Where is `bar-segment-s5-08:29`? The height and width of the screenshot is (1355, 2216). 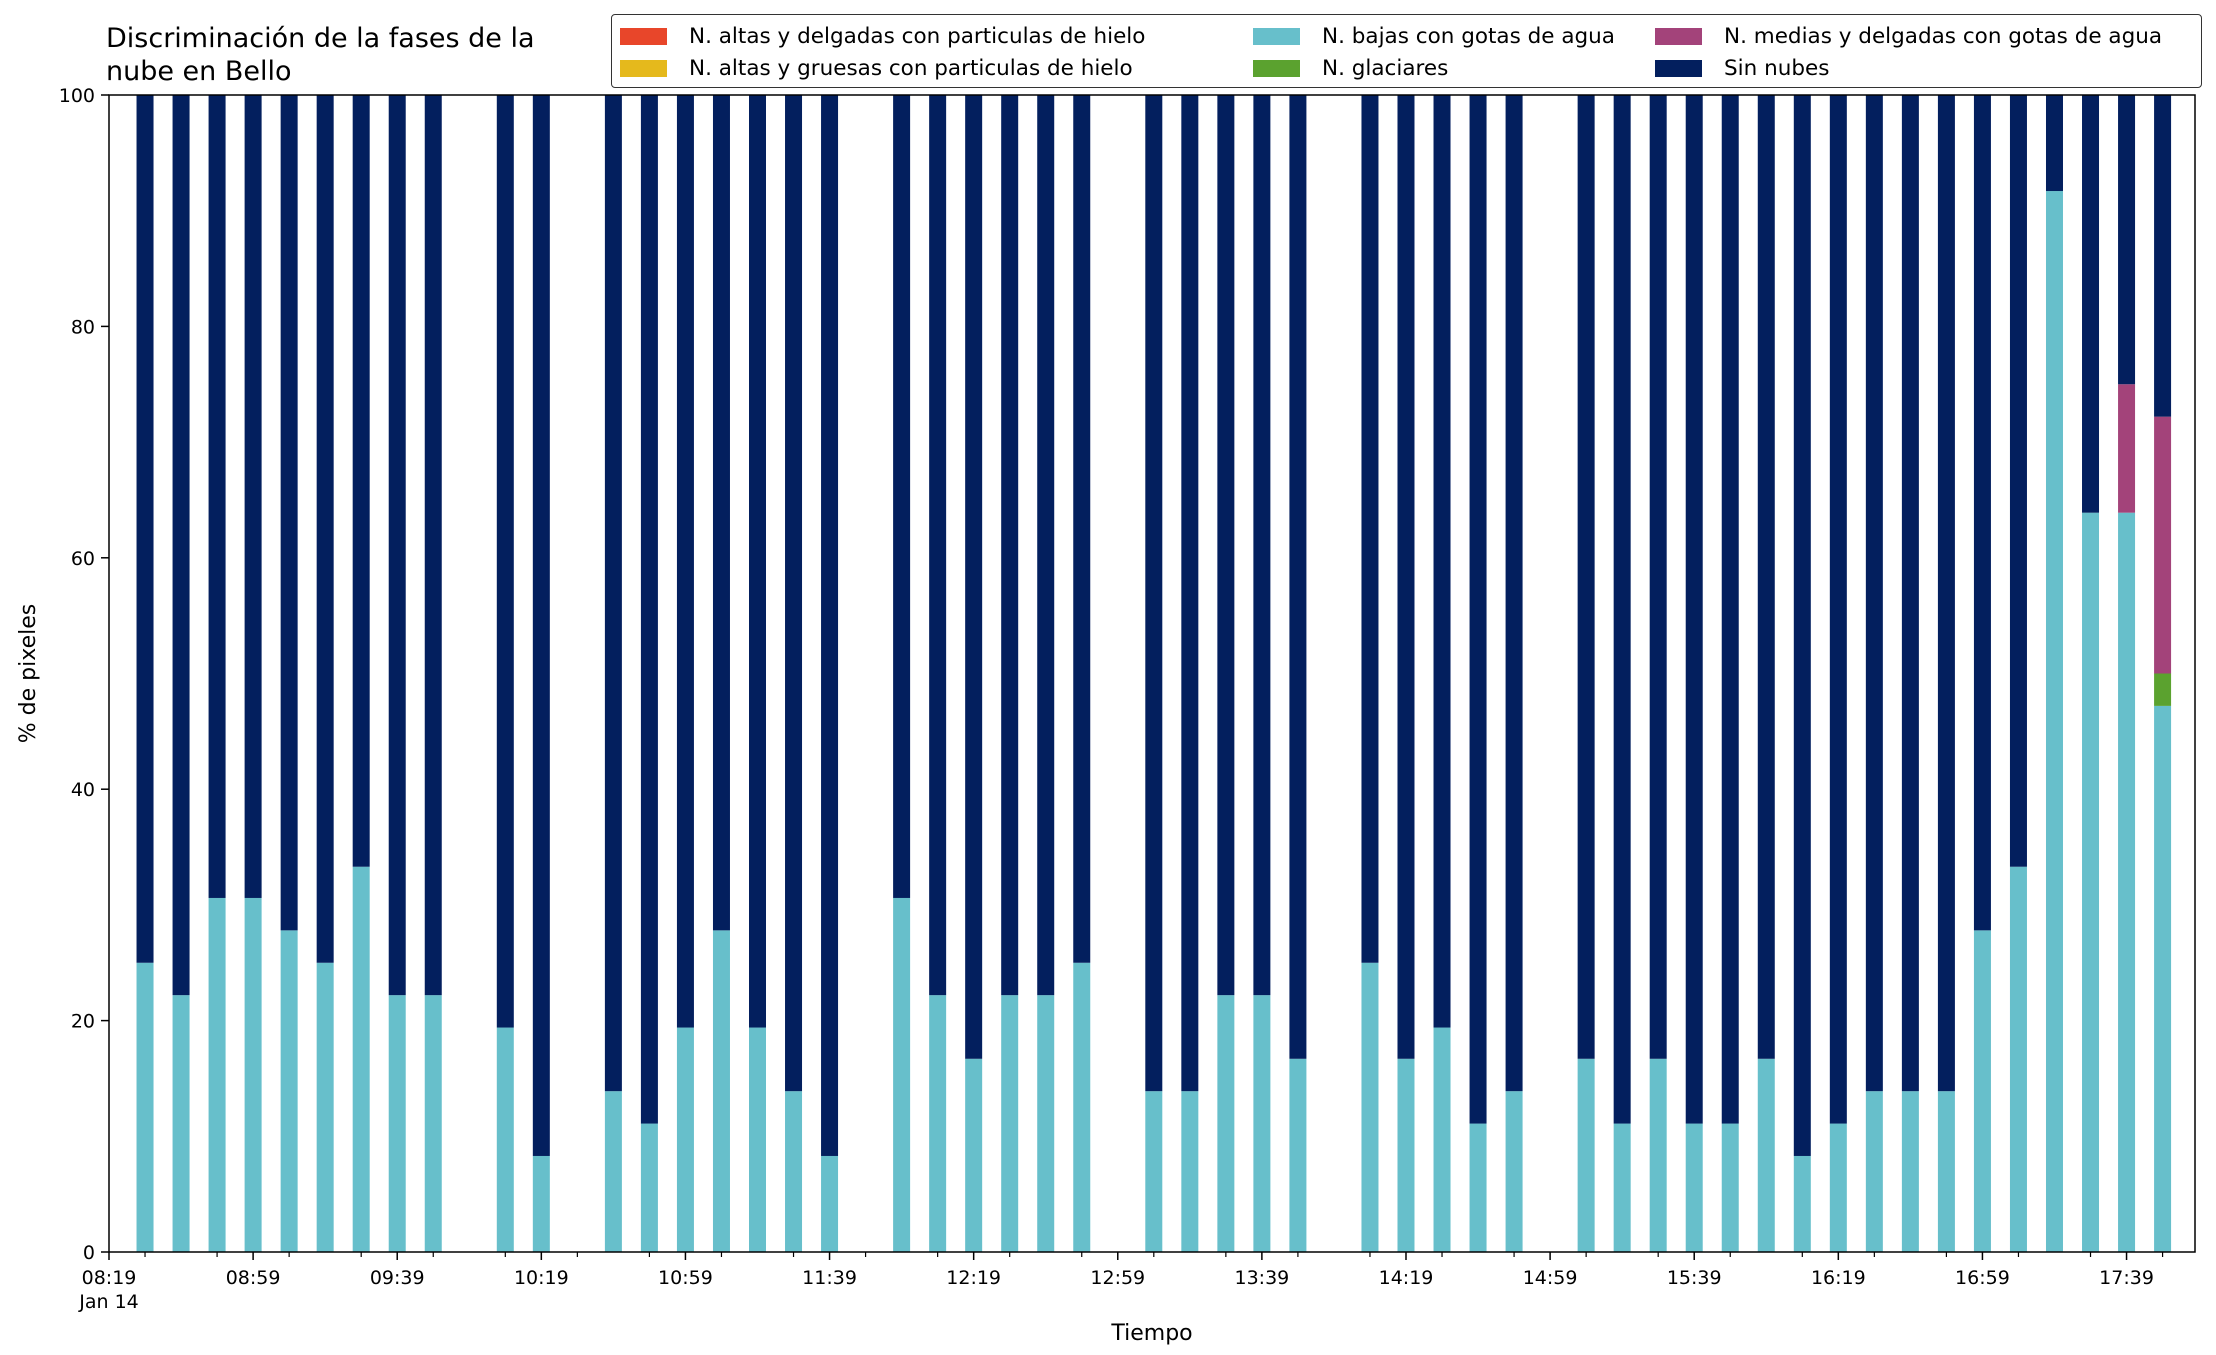 bar-segment-s5-08:29 is located at coordinates (145, 529).